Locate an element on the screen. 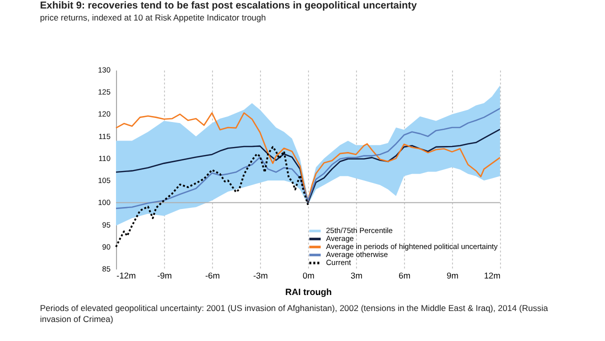 This screenshot has height=341, width=605. x-tick-label: 12m is located at coordinates (492, 275).